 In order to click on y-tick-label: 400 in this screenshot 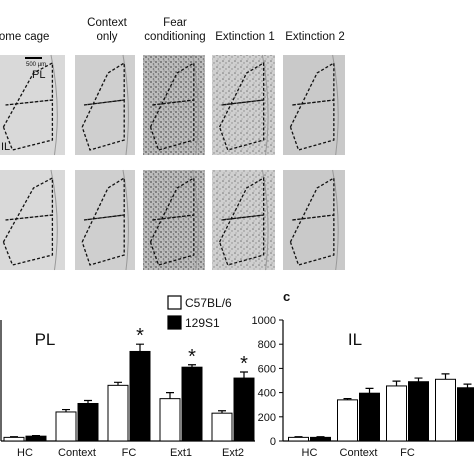, I will do `click(267, 394)`.